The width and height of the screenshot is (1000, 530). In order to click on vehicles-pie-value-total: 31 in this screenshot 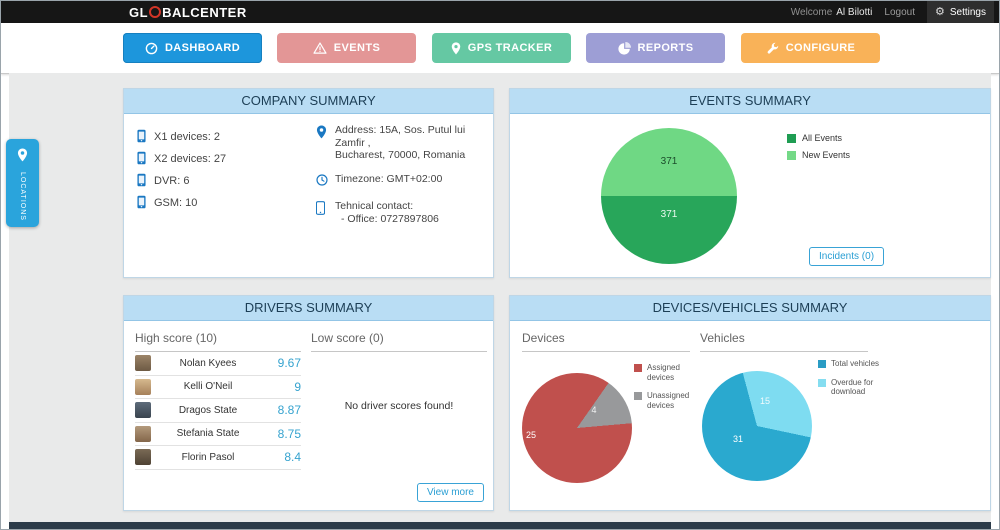, I will do `click(737, 439)`.